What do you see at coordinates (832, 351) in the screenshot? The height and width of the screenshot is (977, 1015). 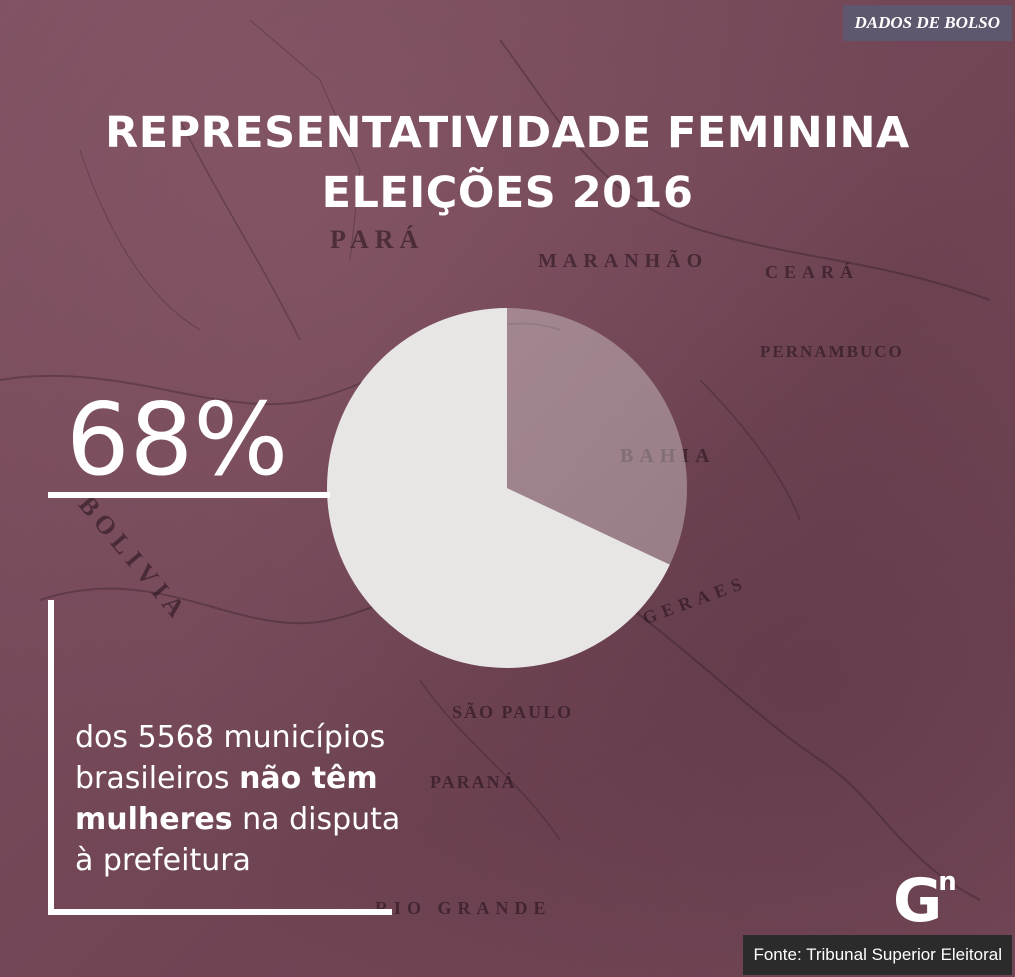 I see `map-label: PERNAMBUCO` at bounding box center [832, 351].